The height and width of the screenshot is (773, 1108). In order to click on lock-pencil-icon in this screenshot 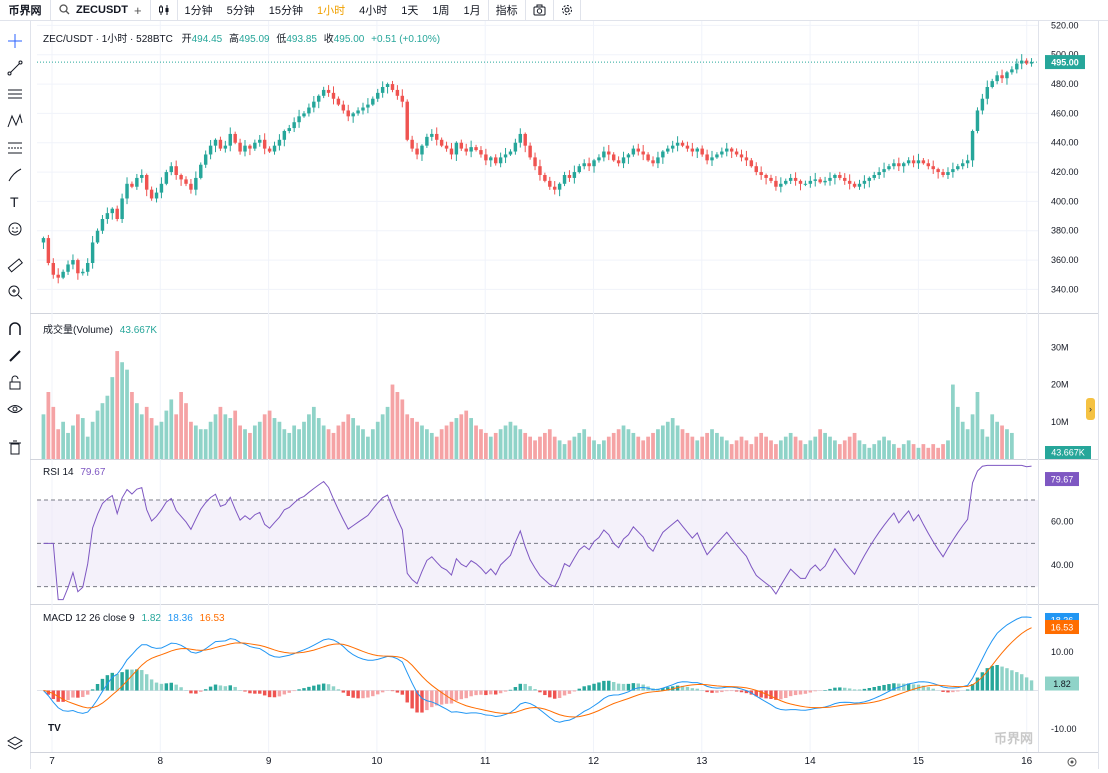, I will do `click(15, 356)`.